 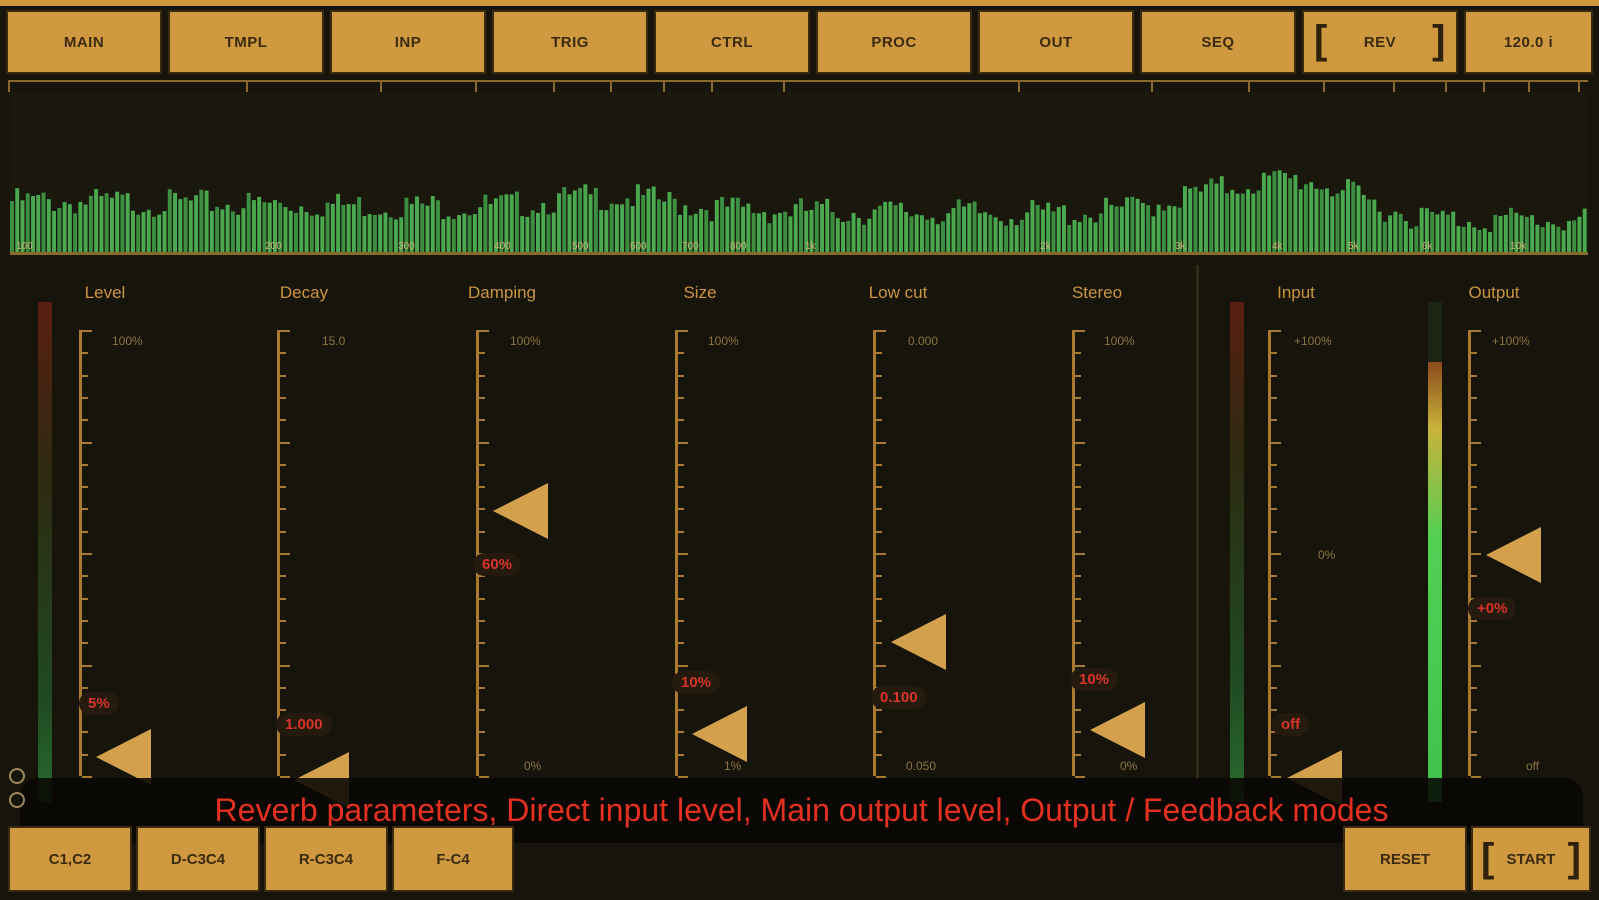 What do you see at coordinates (1117, 730) in the screenshot?
I see `fader-stereo-handle` at bounding box center [1117, 730].